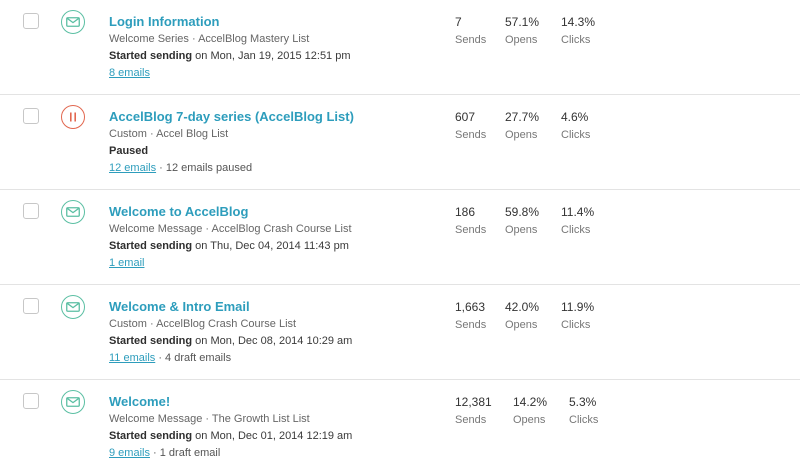  Describe the element at coordinates (577, 316) in the screenshot. I see `clicks-stat: 11.9% Clicks` at that location.